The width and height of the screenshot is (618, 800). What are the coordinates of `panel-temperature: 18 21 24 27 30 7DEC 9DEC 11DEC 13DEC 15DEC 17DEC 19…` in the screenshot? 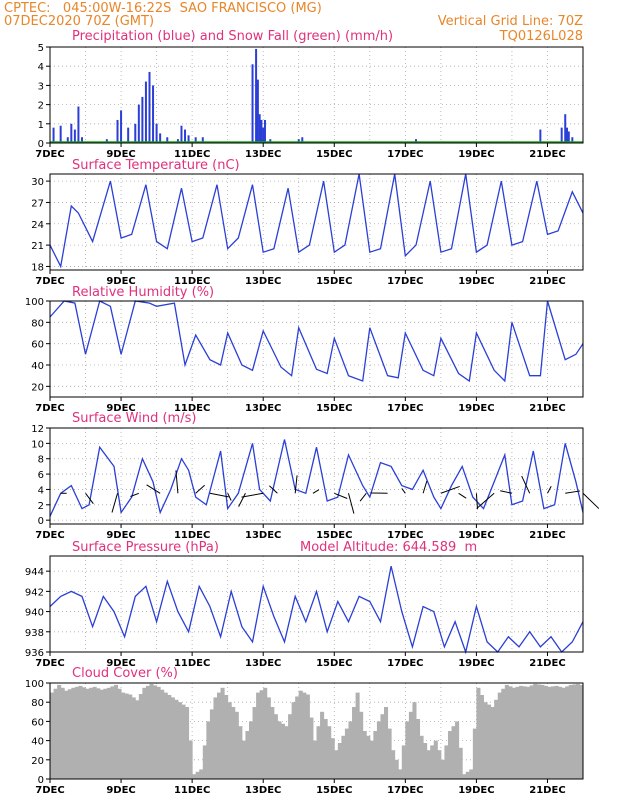 It's located at (307, 230).